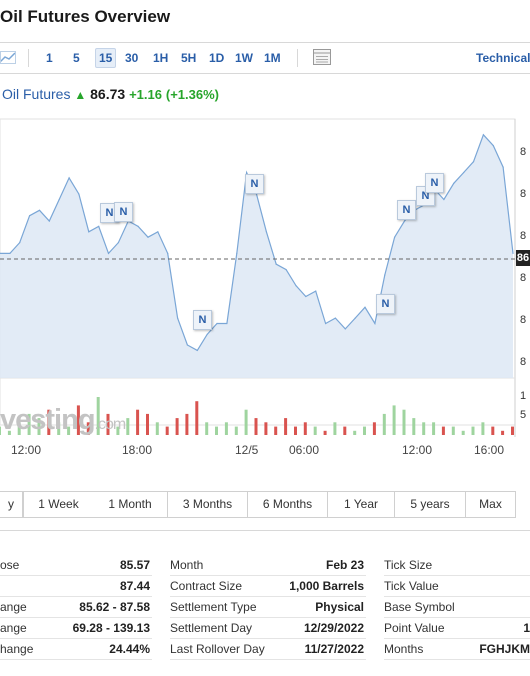 This screenshot has height=676, width=530. I want to click on stat-row: ange 69.28 - 139.13, so click(76, 628).